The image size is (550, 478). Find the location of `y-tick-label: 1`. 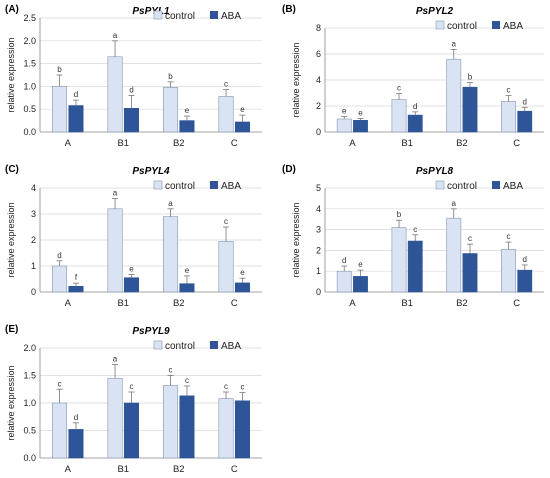

y-tick-label: 1 is located at coordinates (33, 266).